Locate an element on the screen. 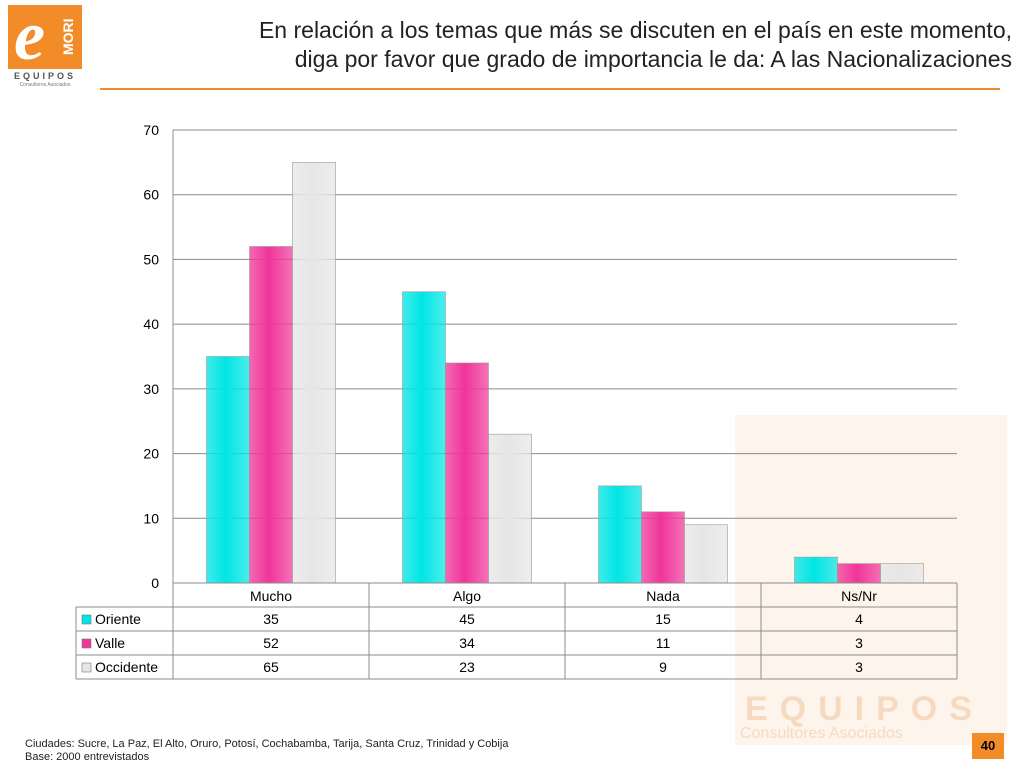 The width and height of the screenshot is (1024, 768). logo-box is located at coordinates (45, 37).